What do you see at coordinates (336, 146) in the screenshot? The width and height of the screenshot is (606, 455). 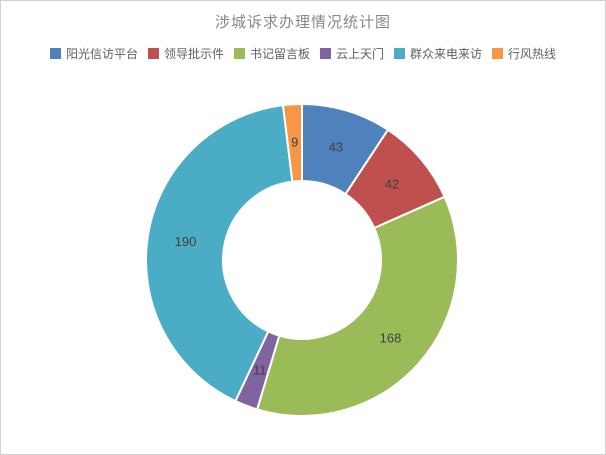 I see `slice-value-label: 43` at bounding box center [336, 146].